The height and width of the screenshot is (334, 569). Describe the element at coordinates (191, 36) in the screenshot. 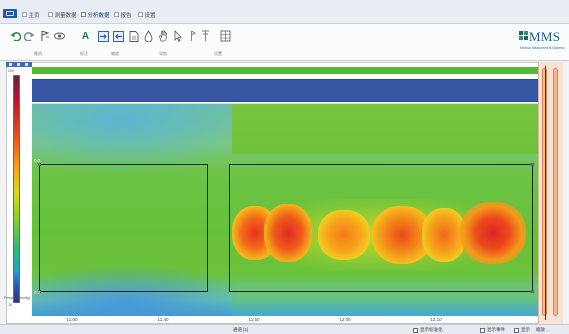

I see `pin-icon` at that location.